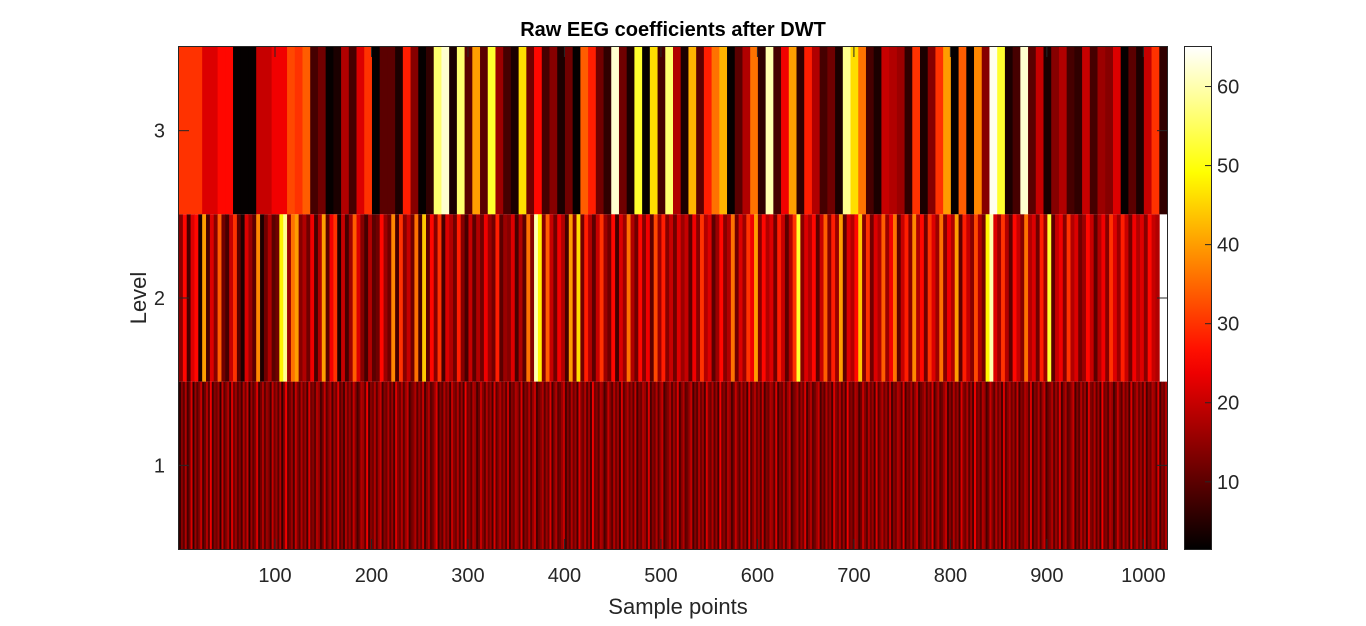 The width and height of the screenshot is (1366, 626). What do you see at coordinates (673, 30) in the screenshot?
I see `chart-title: Raw EEG coefficients after DWT` at bounding box center [673, 30].